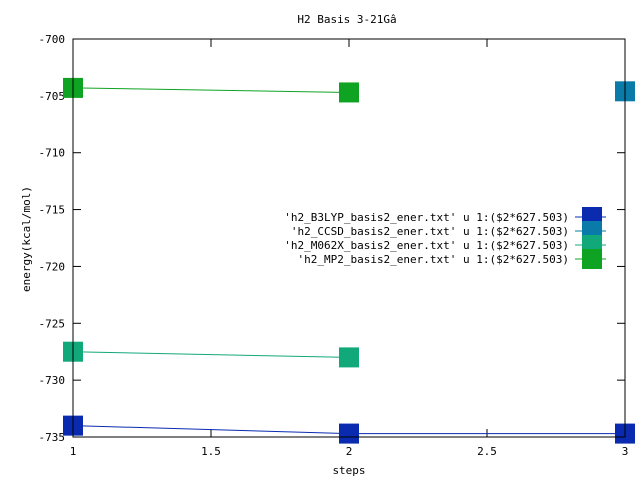 Image resolution: width=640 pixels, height=480 pixels. What do you see at coordinates (211, 451) in the screenshot?
I see `x-tick-label: 1.5` at bounding box center [211, 451].